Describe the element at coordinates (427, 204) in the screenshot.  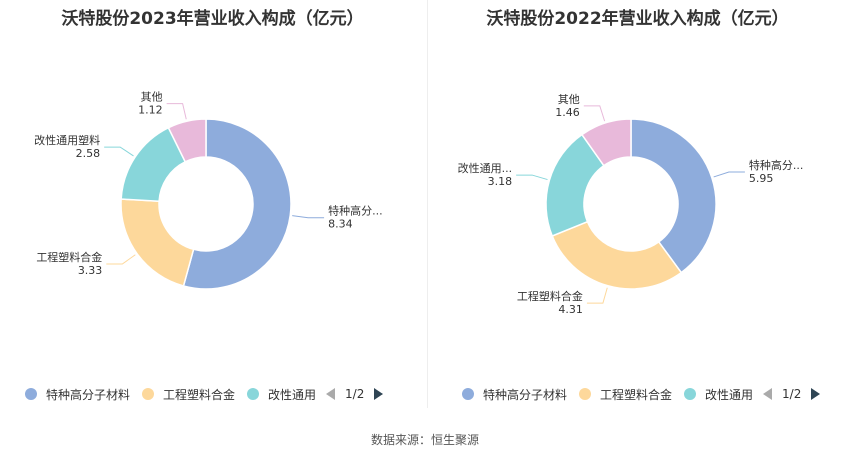
I see `panel-divider` at that location.